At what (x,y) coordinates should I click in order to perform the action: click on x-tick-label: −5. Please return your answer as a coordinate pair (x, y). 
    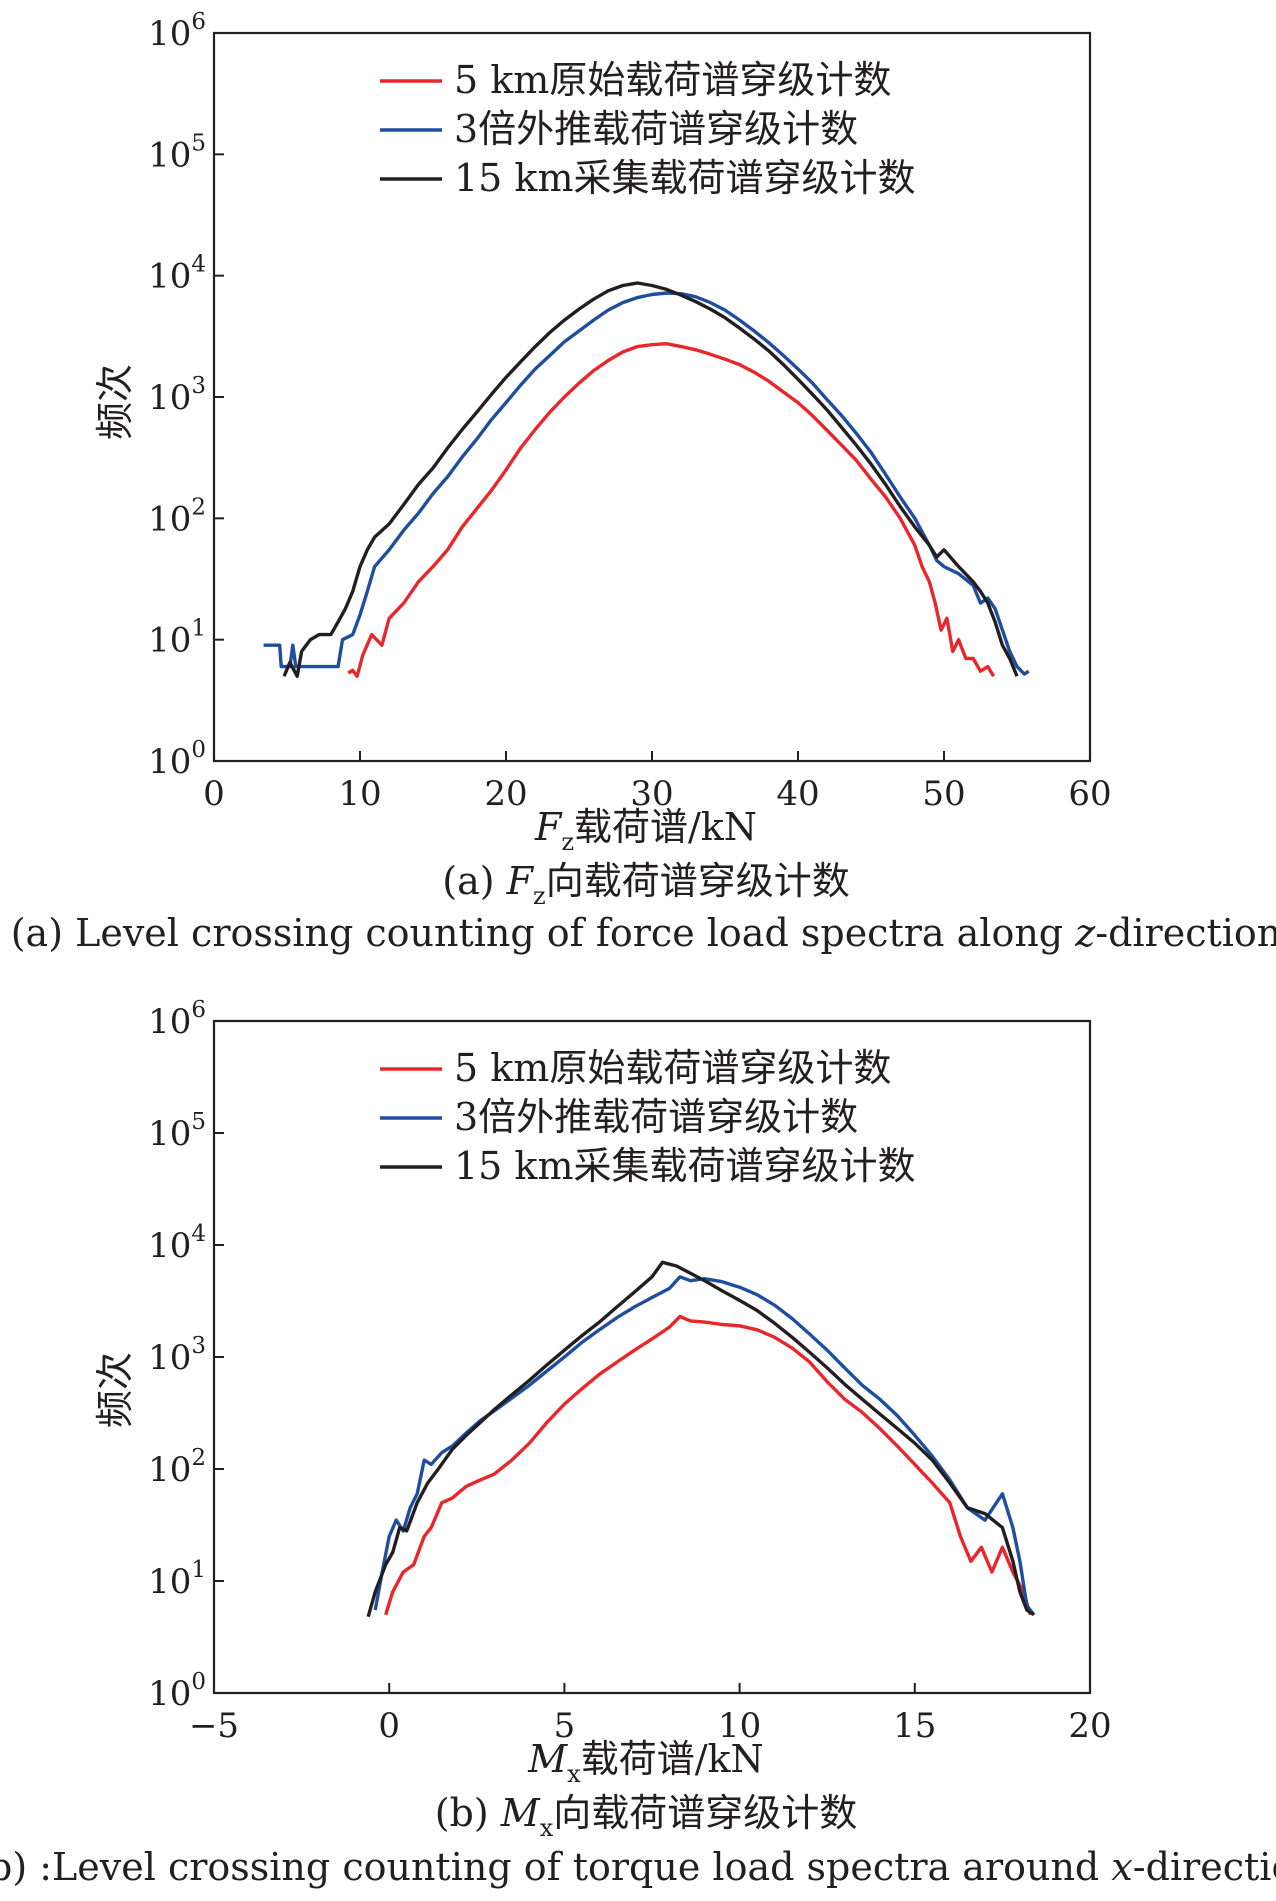
    Looking at the image, I should click on (214, 1726).